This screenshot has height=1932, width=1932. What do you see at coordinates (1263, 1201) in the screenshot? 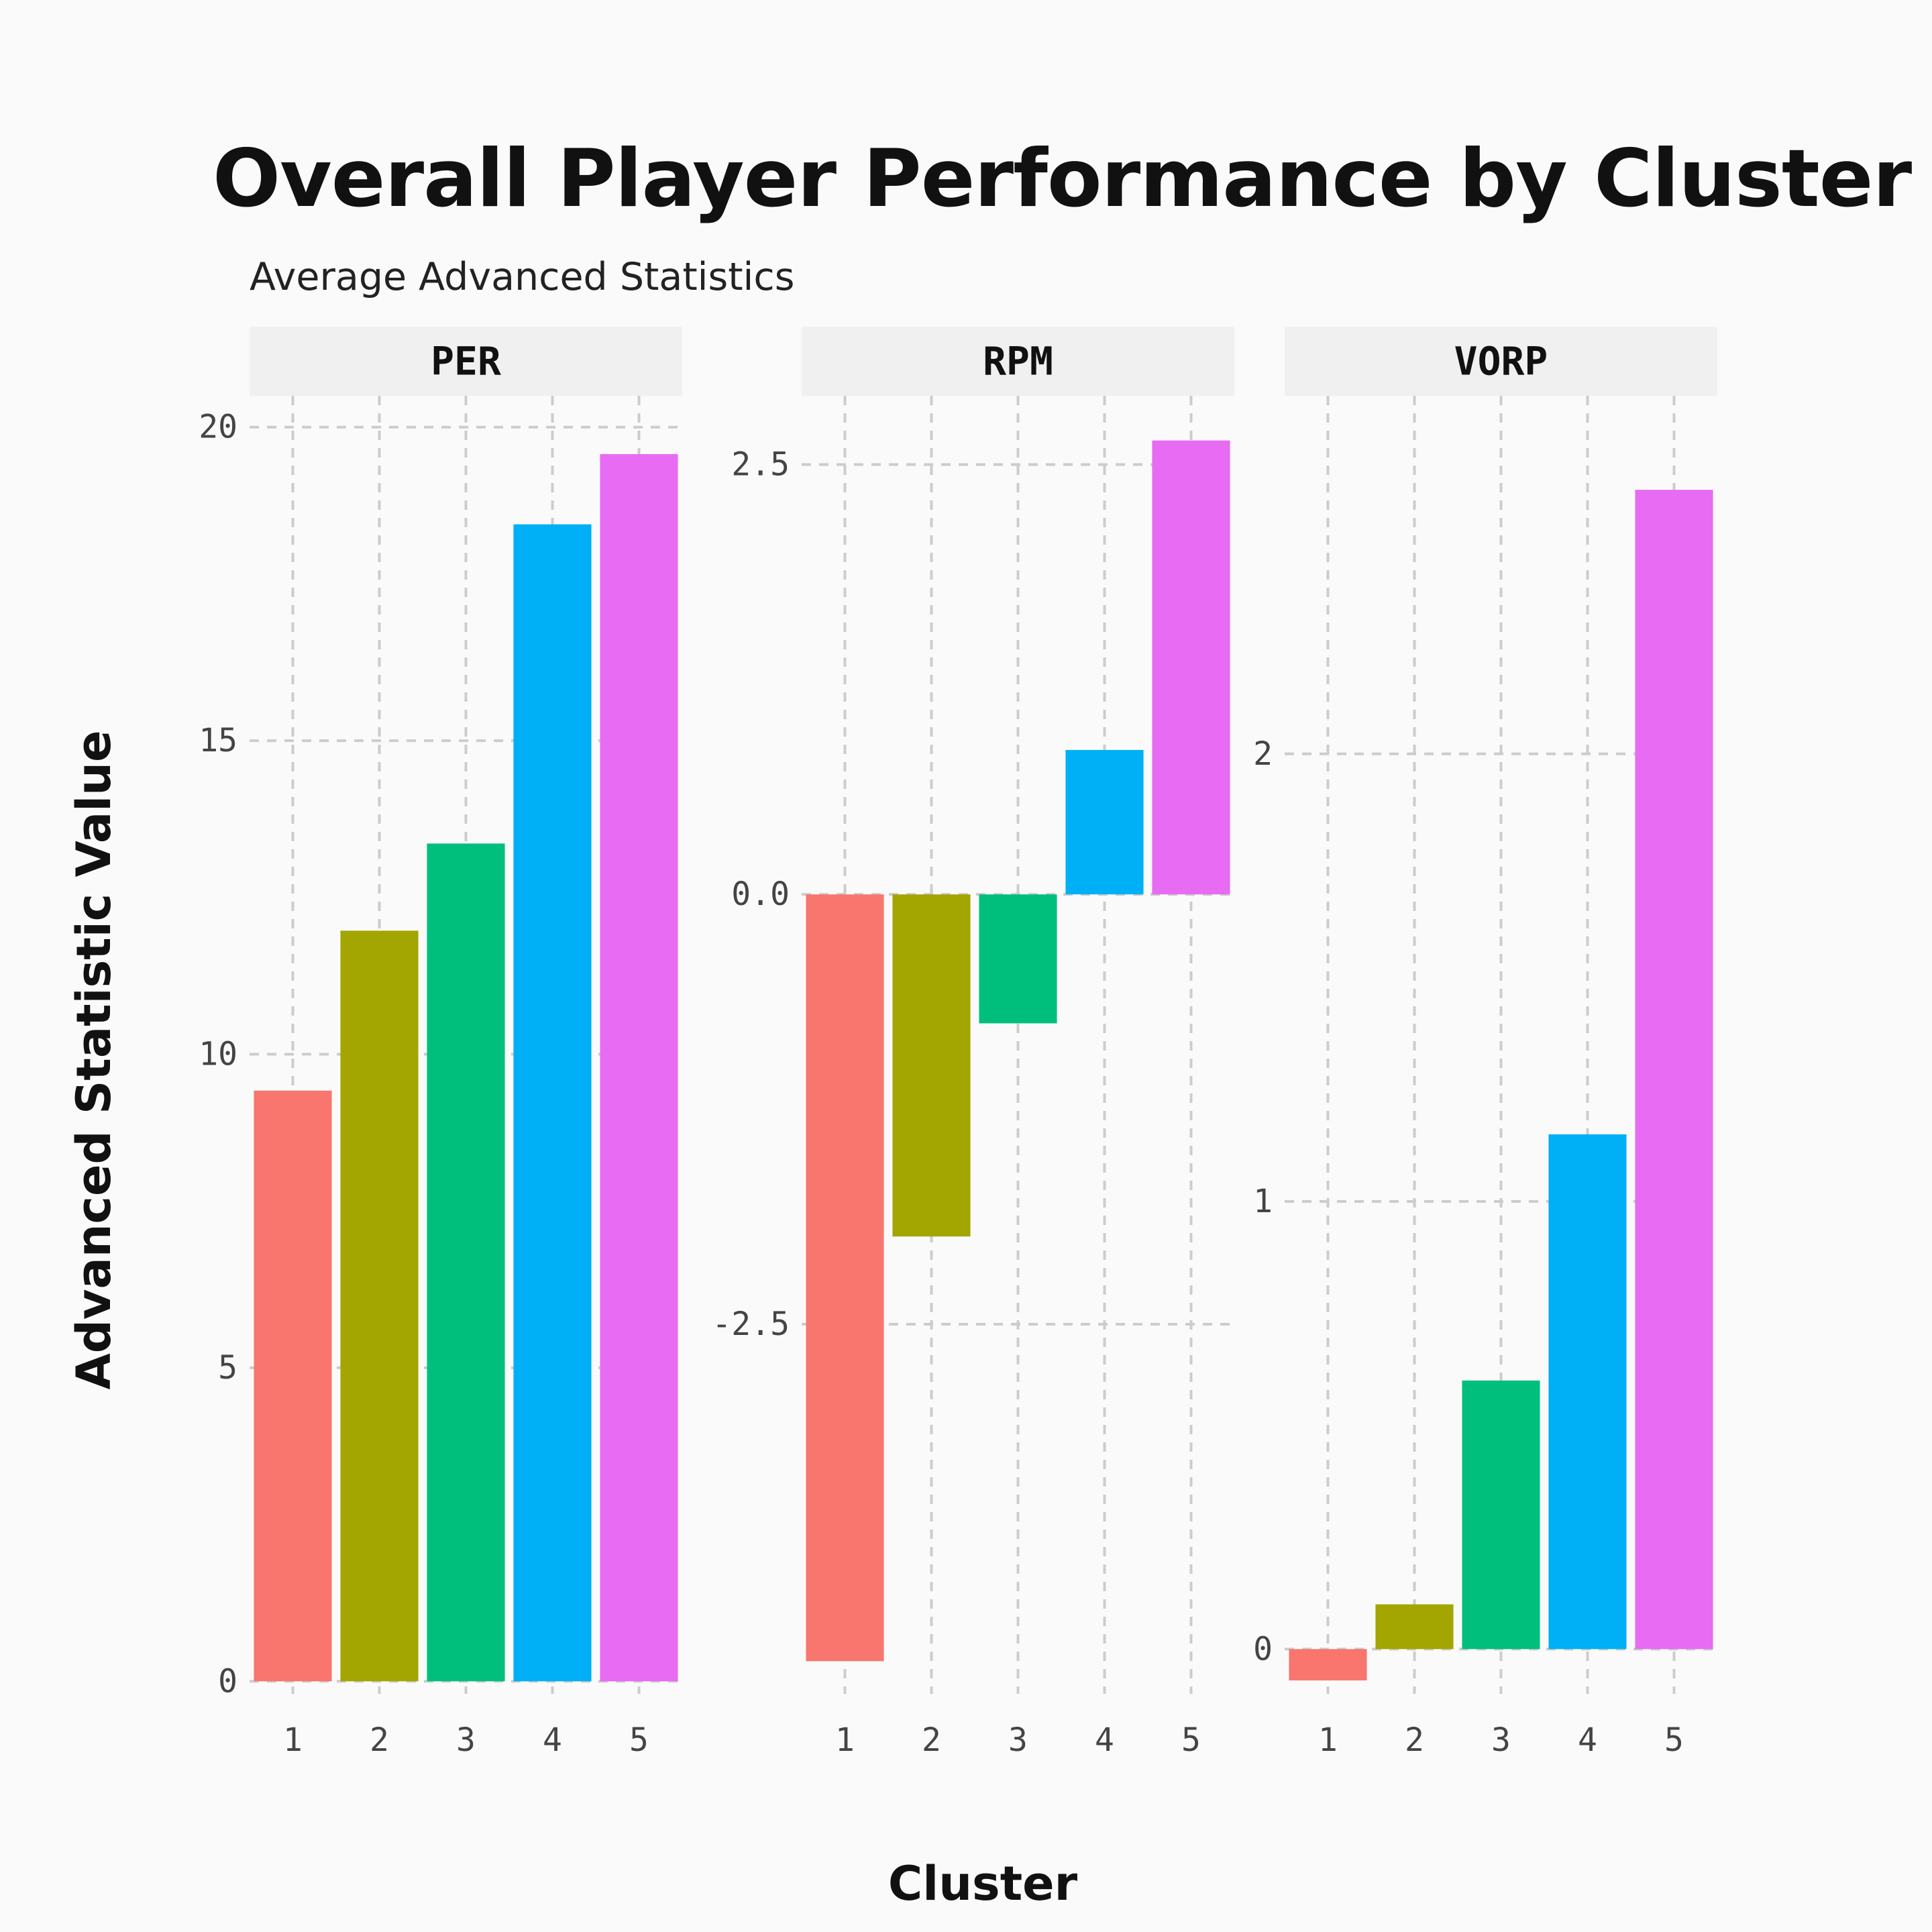
I see `y-tick-label: 1` at bounding box center [1263, 1201].